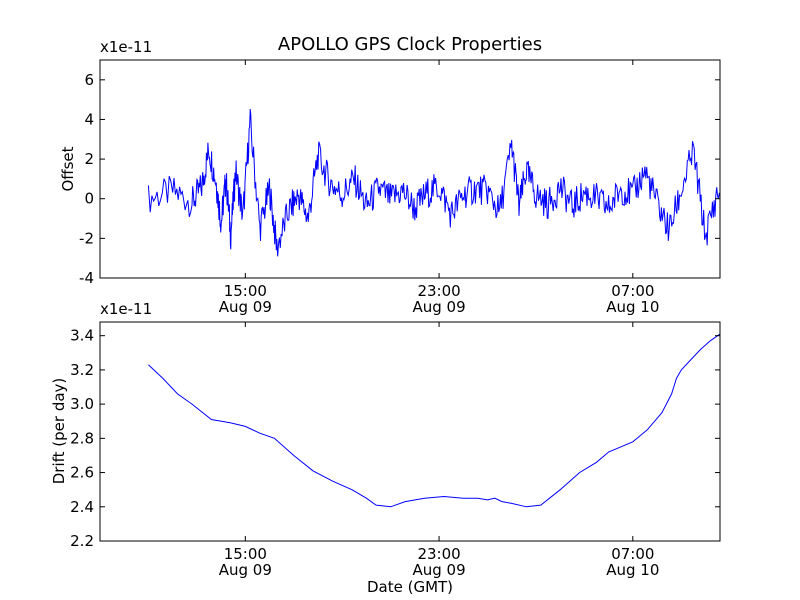 The width and height of the screenshot is (800, 600). Describe the element at coordinates (89, 159) in the screenshot. I see `offset-ytick-label: 2` at that location.